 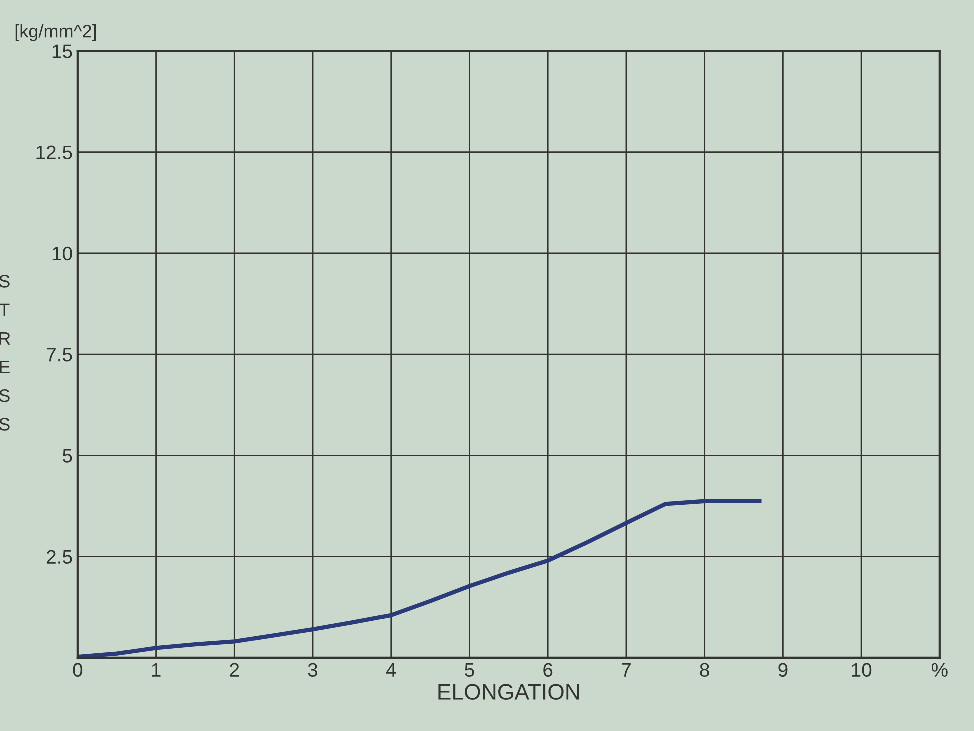 What do you see at coordinates (67, 456) in the screenshot?
I see `y-tick-label: 5` at bounding box center [67, 456].